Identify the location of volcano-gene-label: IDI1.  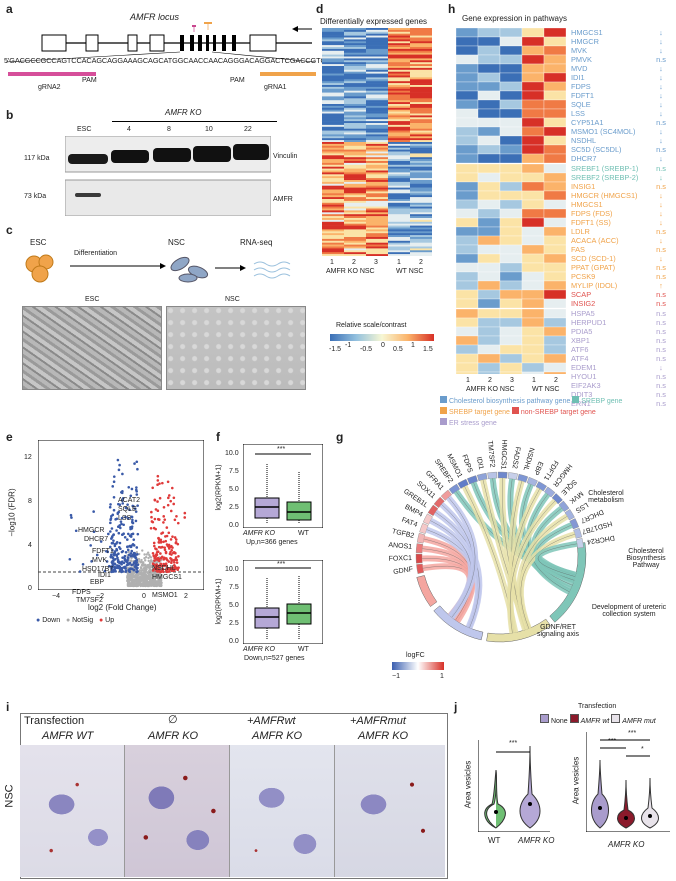
(104, 575).